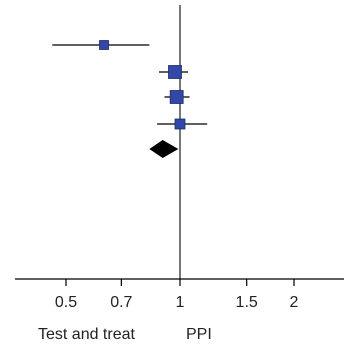  I want to click on x-axis: 0.5 0.7 1 1.5 2, so click(179, 294).